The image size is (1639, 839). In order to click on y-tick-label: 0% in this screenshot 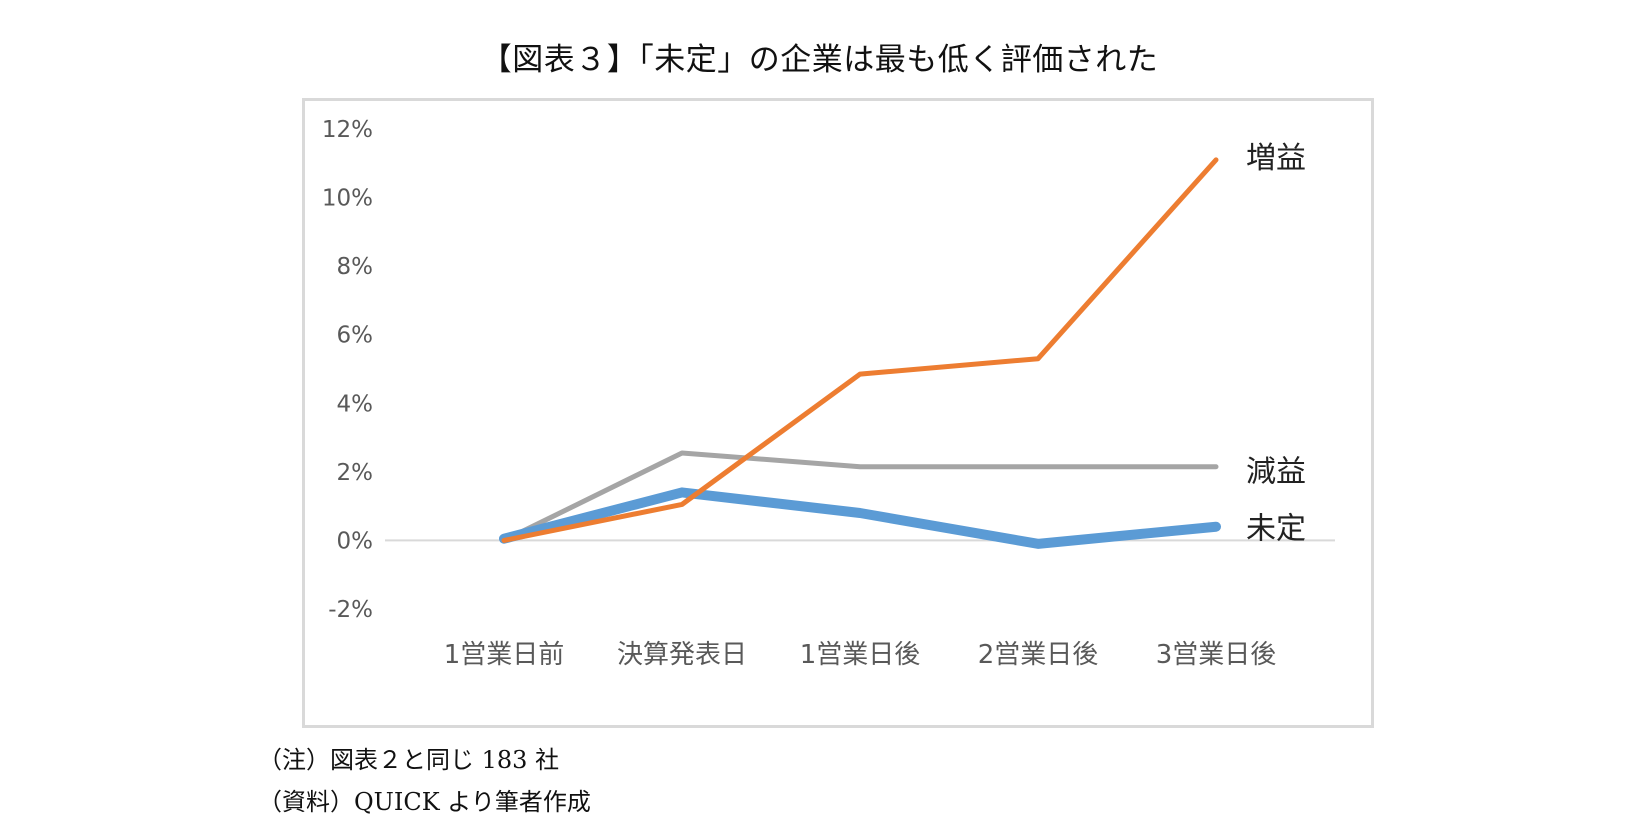, I will do `click(355, 541)`.